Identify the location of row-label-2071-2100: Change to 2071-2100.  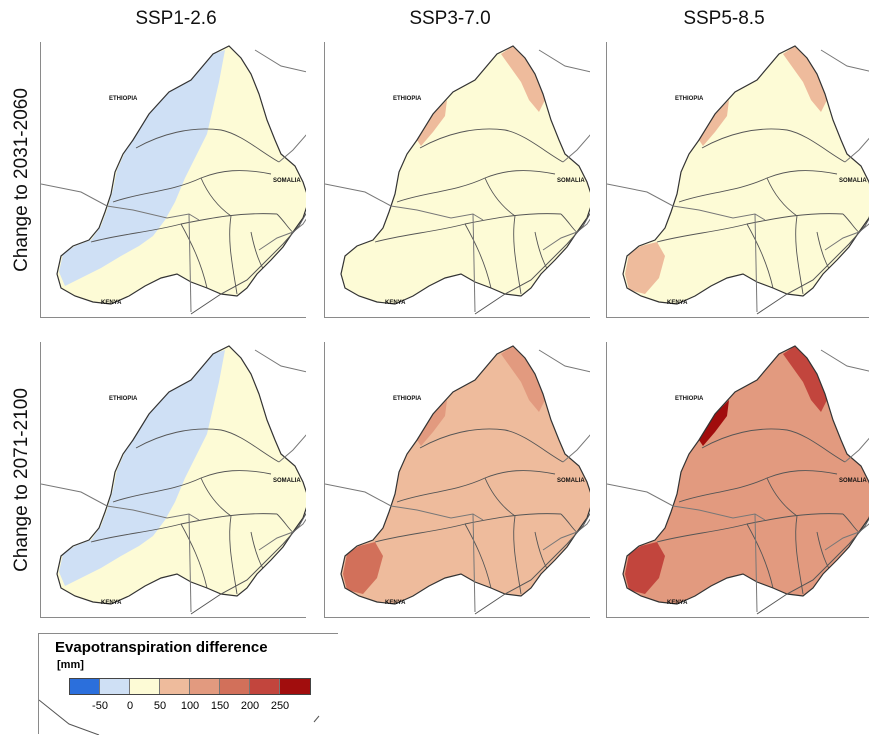
(22, 480).